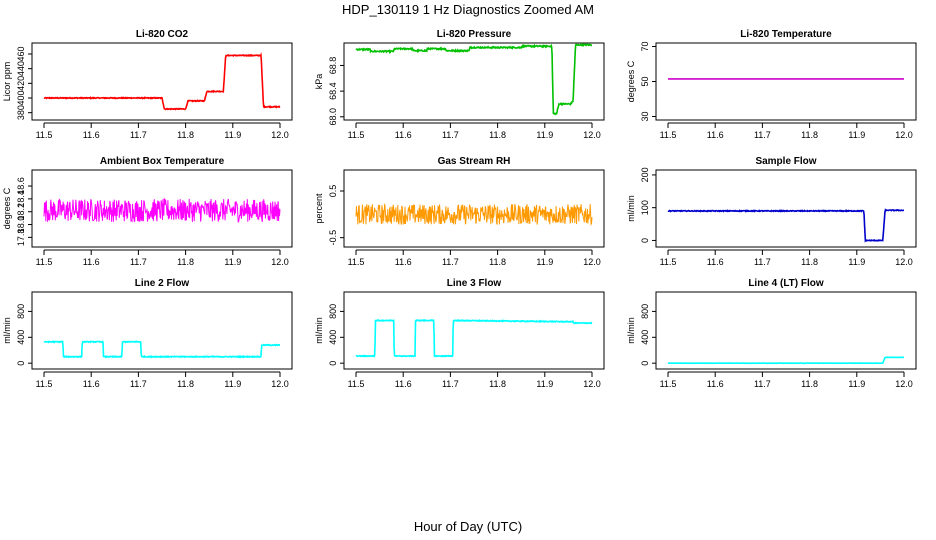 The image size is (936, 540). I want to click on panel-title: Gas Stream RH, so click(474, 161).